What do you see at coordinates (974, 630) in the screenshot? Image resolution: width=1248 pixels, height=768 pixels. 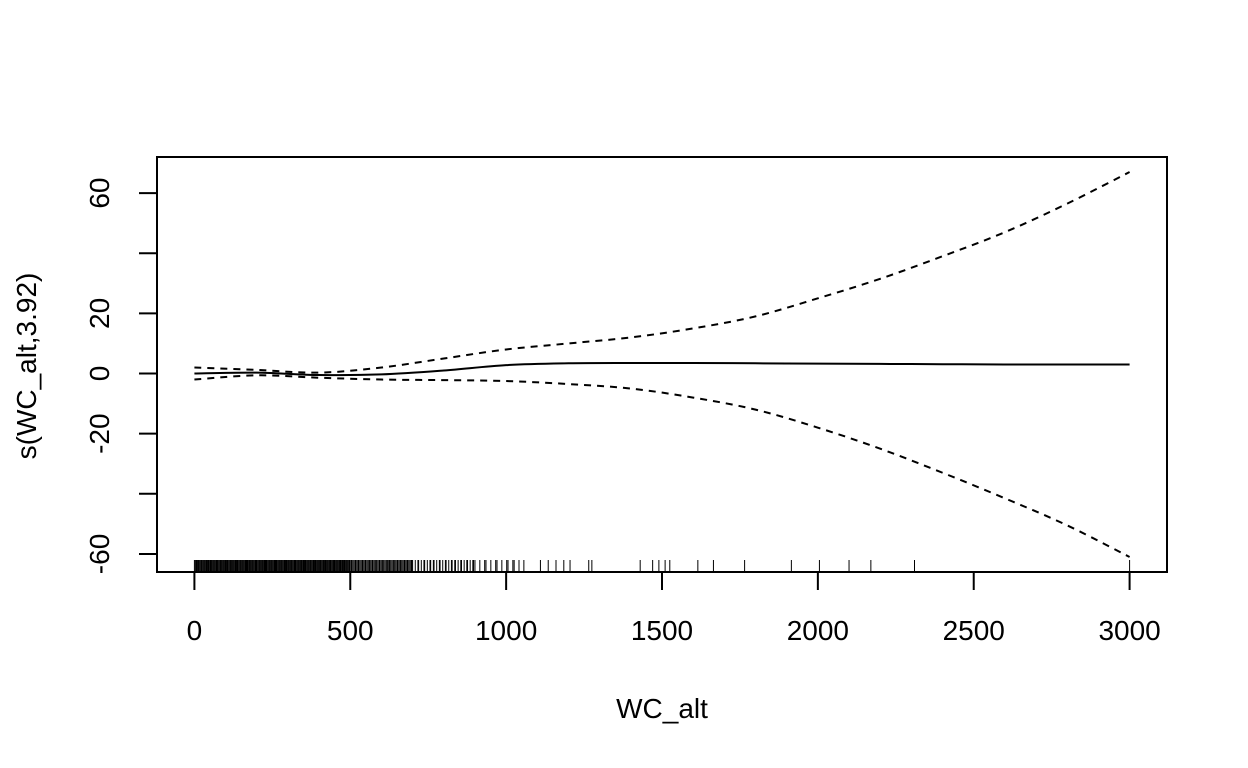 I see `x-tick-label: 2500` at bounding box center [974, 630].